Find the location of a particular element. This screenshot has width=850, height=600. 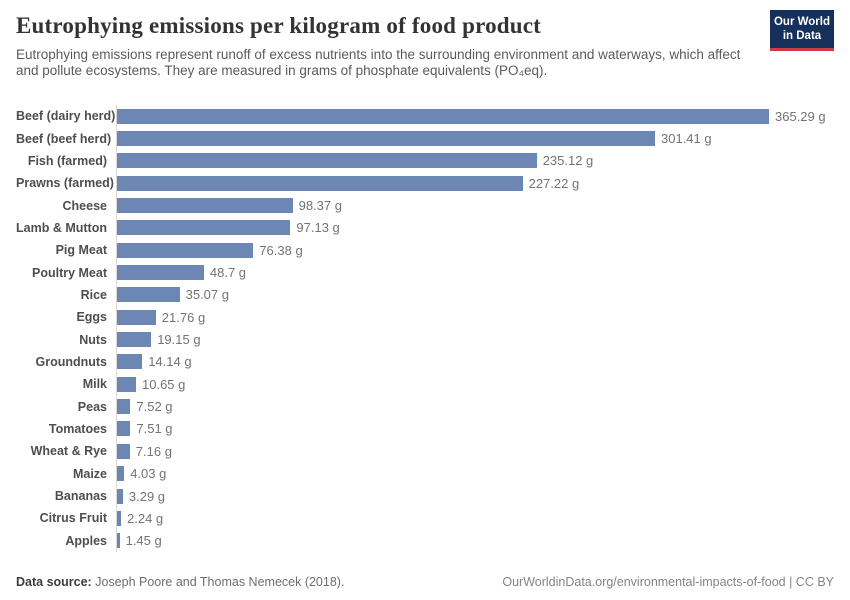

data-source-label: Data source: is located at coordinates (54, 582).